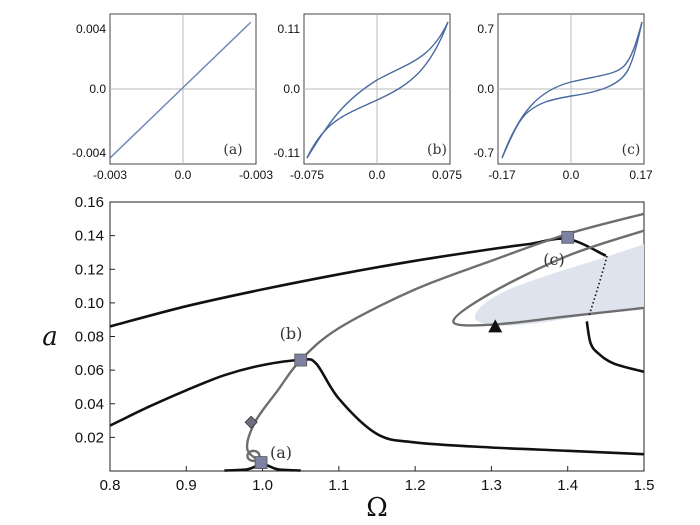 The image size is (700, 525). What do you see at coordinates (415, 485) in the screenshot?
I see `main-xtick-label: 1.2` at bounding box center [415, 485].